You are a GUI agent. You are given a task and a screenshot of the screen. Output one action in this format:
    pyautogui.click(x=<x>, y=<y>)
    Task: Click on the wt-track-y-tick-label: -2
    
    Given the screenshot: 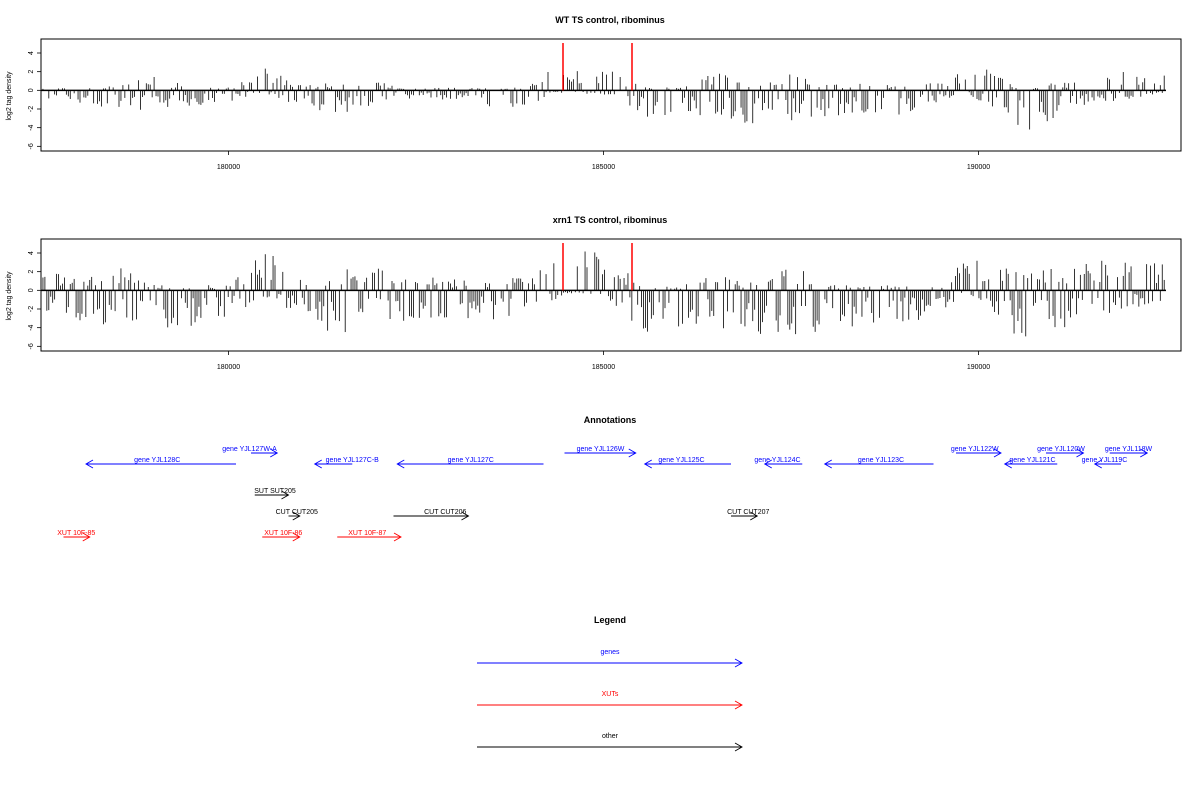 What is the action you would take?
    pyautogui.click(x=31, y=109)
    